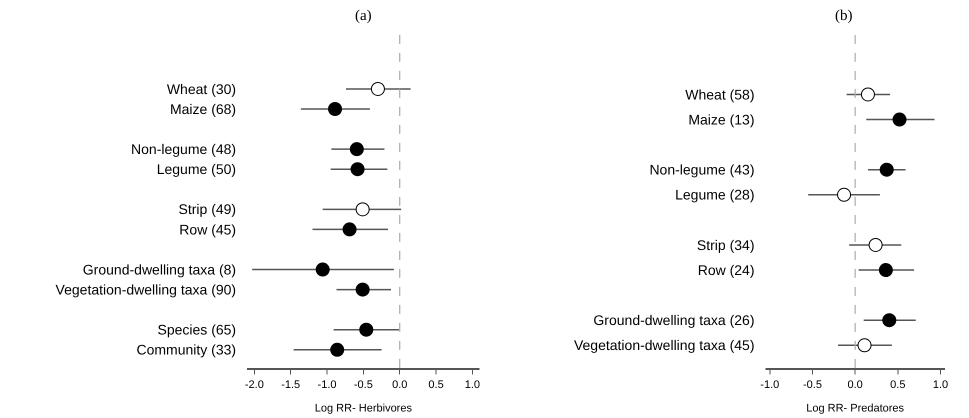 Image resolution: width=969 pixels, height=418 pixels. What do you see at coordinates (254, 384) in the screenshot?
I see `x-tick-label: -2.0` at bounding box center [254, 384].